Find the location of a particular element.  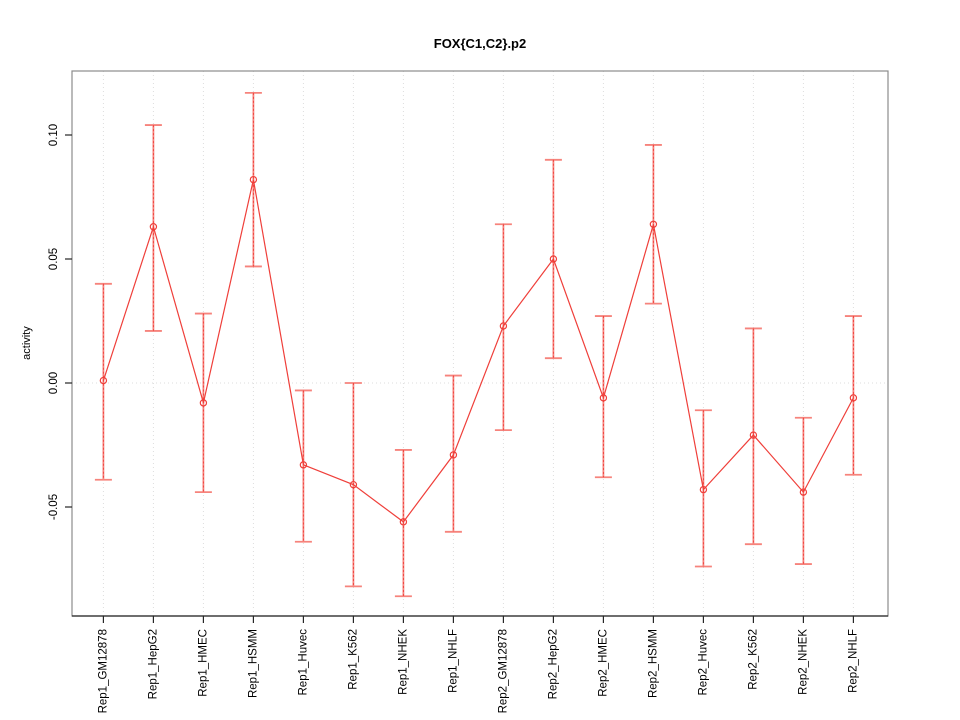

x-tick-label: Rep1_GM12878 is located at coordinates (103, 671).